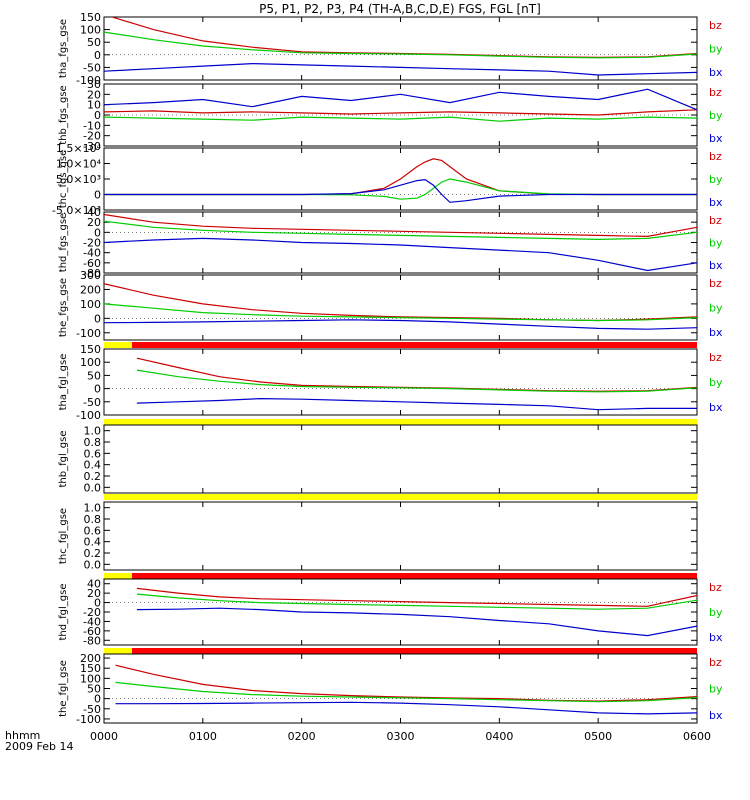 The height and width of the screenshot is (800, 750). What do you see at coordinates (94, 222) in the screenshot?
I see `y-tick-label: 20` at bounding box center [94, 222].